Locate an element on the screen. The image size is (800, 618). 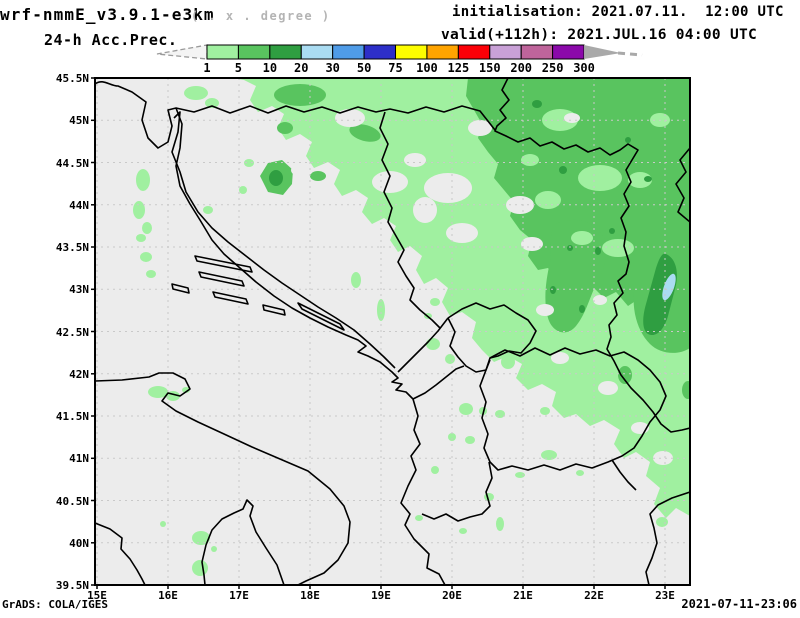
legend-colorbar is located at coordinates (399, 52).